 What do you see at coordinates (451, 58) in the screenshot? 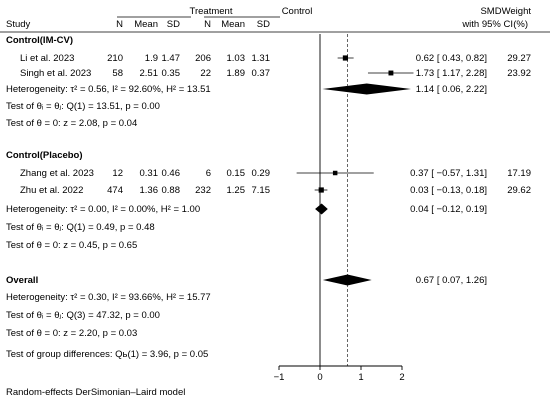
I see `study-ci-text: 0.62 [ 0.43, 0.82]` at bounding box center [451, 58].